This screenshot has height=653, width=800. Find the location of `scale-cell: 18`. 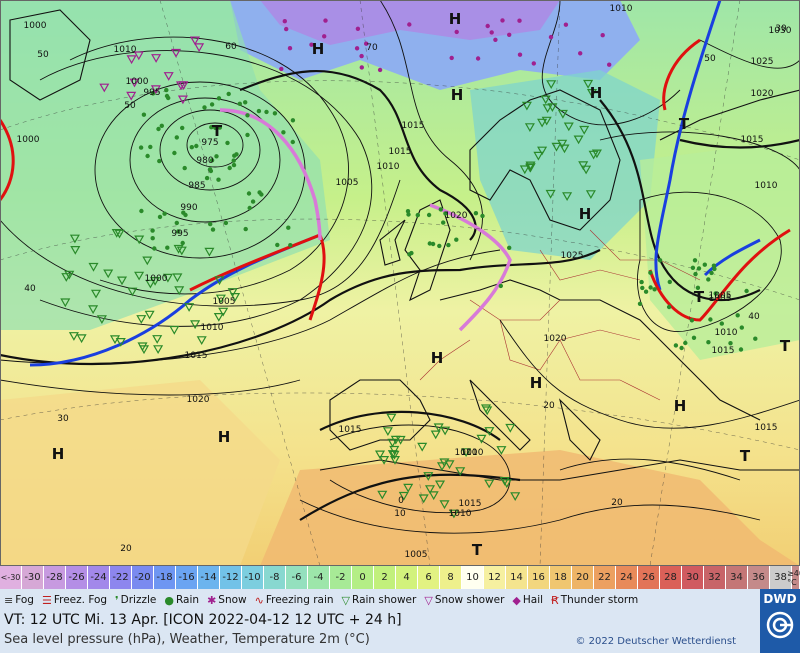

scale-cell: 18 is located at coordinates (561, 577).